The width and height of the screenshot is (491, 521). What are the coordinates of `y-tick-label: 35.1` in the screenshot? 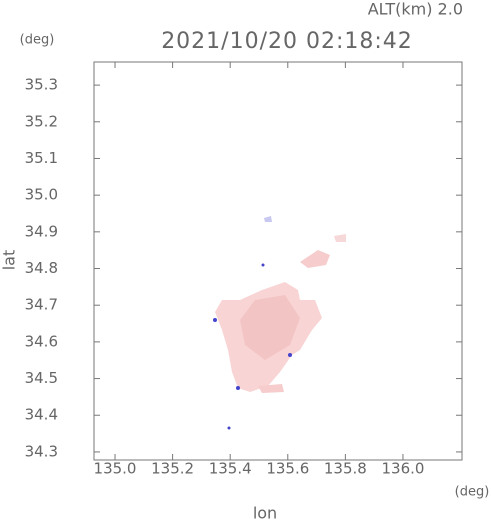 It's located at (41, 158).